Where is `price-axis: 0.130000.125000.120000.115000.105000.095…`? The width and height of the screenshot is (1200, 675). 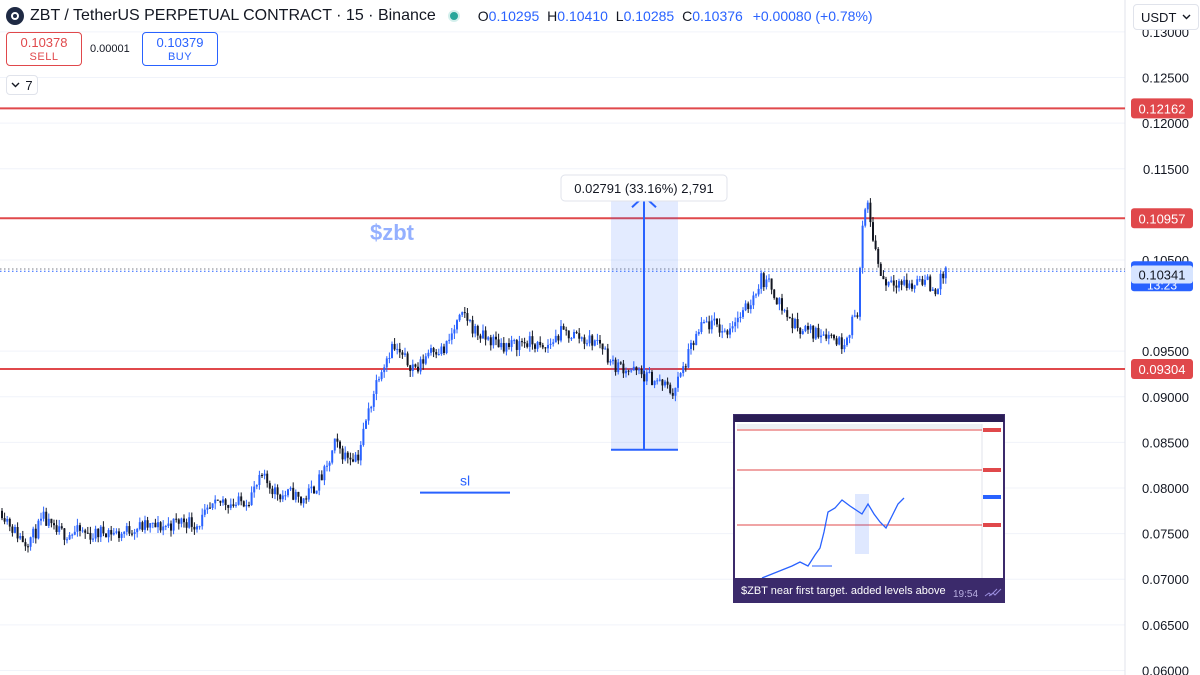 price-axis: 0.130000.125000.120000.115000.105000.095… is located at coordinates (1165, 350).